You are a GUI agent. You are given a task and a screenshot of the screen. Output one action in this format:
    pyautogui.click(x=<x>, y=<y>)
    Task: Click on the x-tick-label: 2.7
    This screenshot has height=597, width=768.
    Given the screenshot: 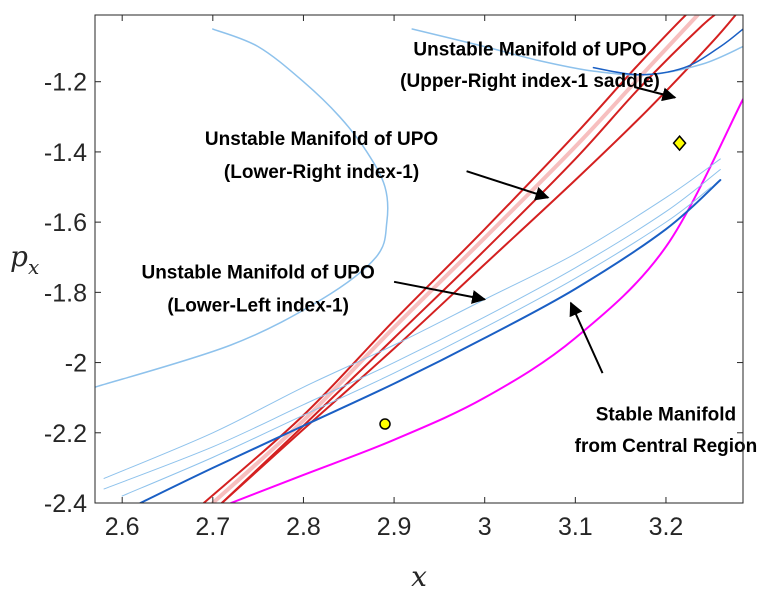 What is the action you would take?
    pyautogui.click(x=212, y=527)
    